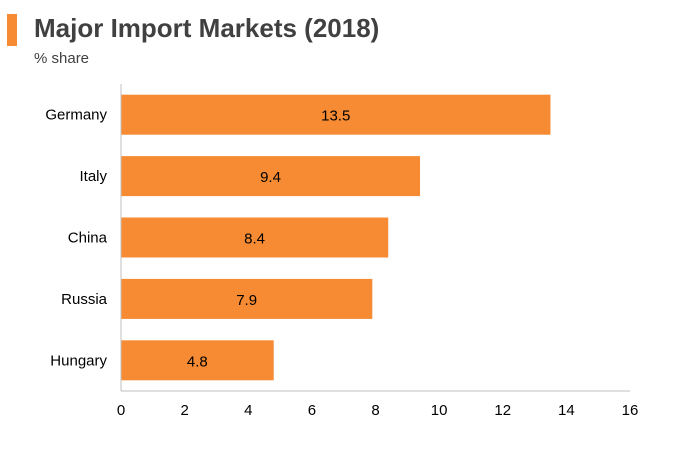  Describe the element at coordinates (375, 410) in the screenshot. I see `x-tick-label: 8` at that location.